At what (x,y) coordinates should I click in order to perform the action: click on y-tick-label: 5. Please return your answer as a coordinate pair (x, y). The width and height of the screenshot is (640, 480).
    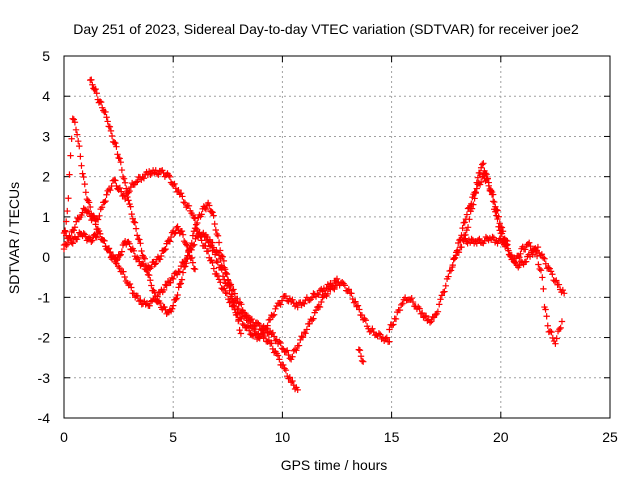
    Looking at the image, I should click on (46, 56).